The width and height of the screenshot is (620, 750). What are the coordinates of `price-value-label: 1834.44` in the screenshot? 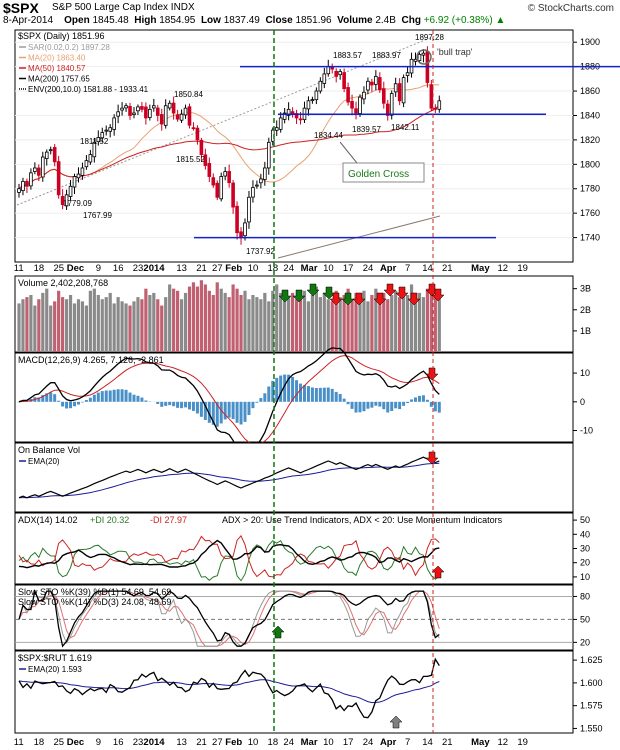 It's located at (328, 135).